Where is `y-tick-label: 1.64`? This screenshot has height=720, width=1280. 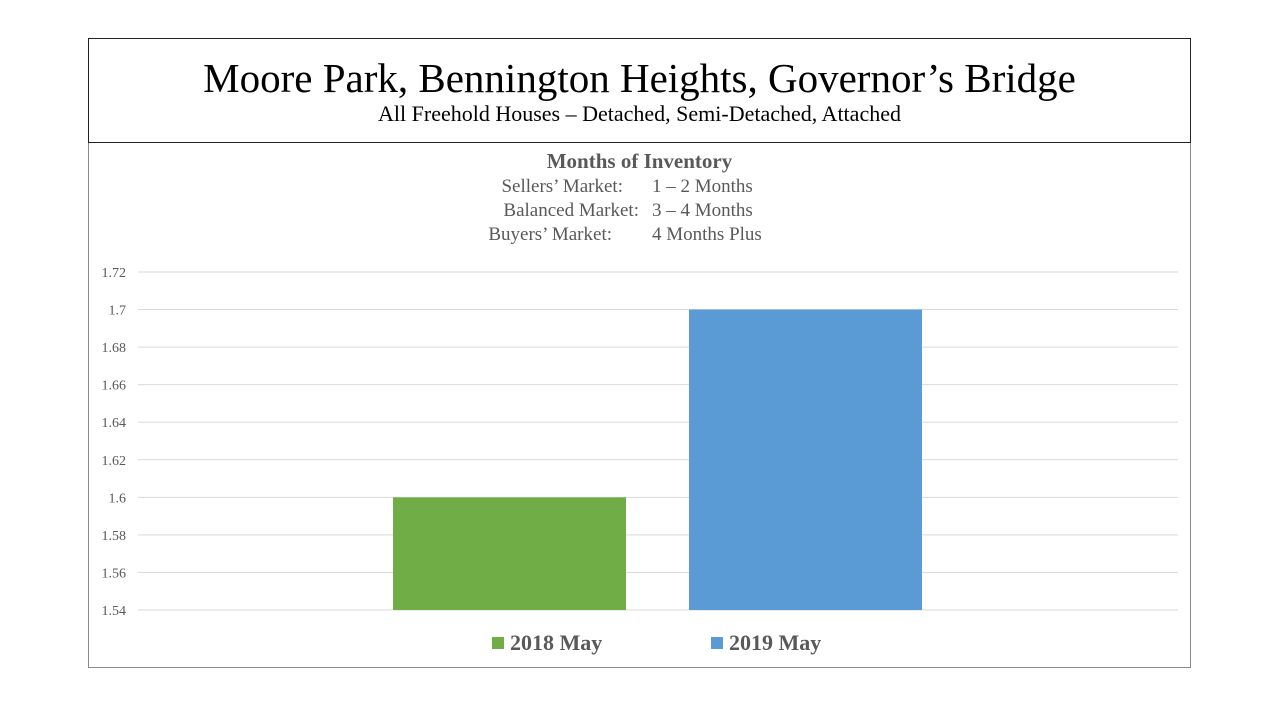 y-tick-label: 1.64 is located at coordinates (114, 423).